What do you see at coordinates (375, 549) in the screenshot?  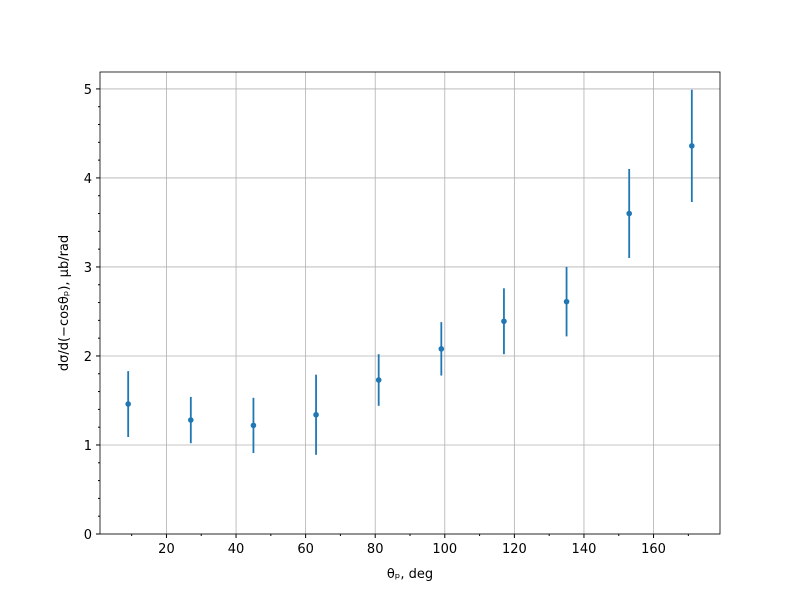 I see `x-tick-label: 80` at bounding box center [375, 549].